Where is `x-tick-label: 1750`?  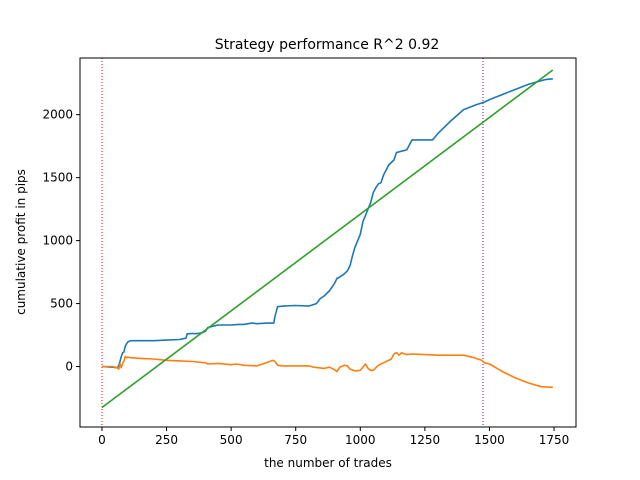 x-tick-label: 1750 is located at coordinates (554, 440).